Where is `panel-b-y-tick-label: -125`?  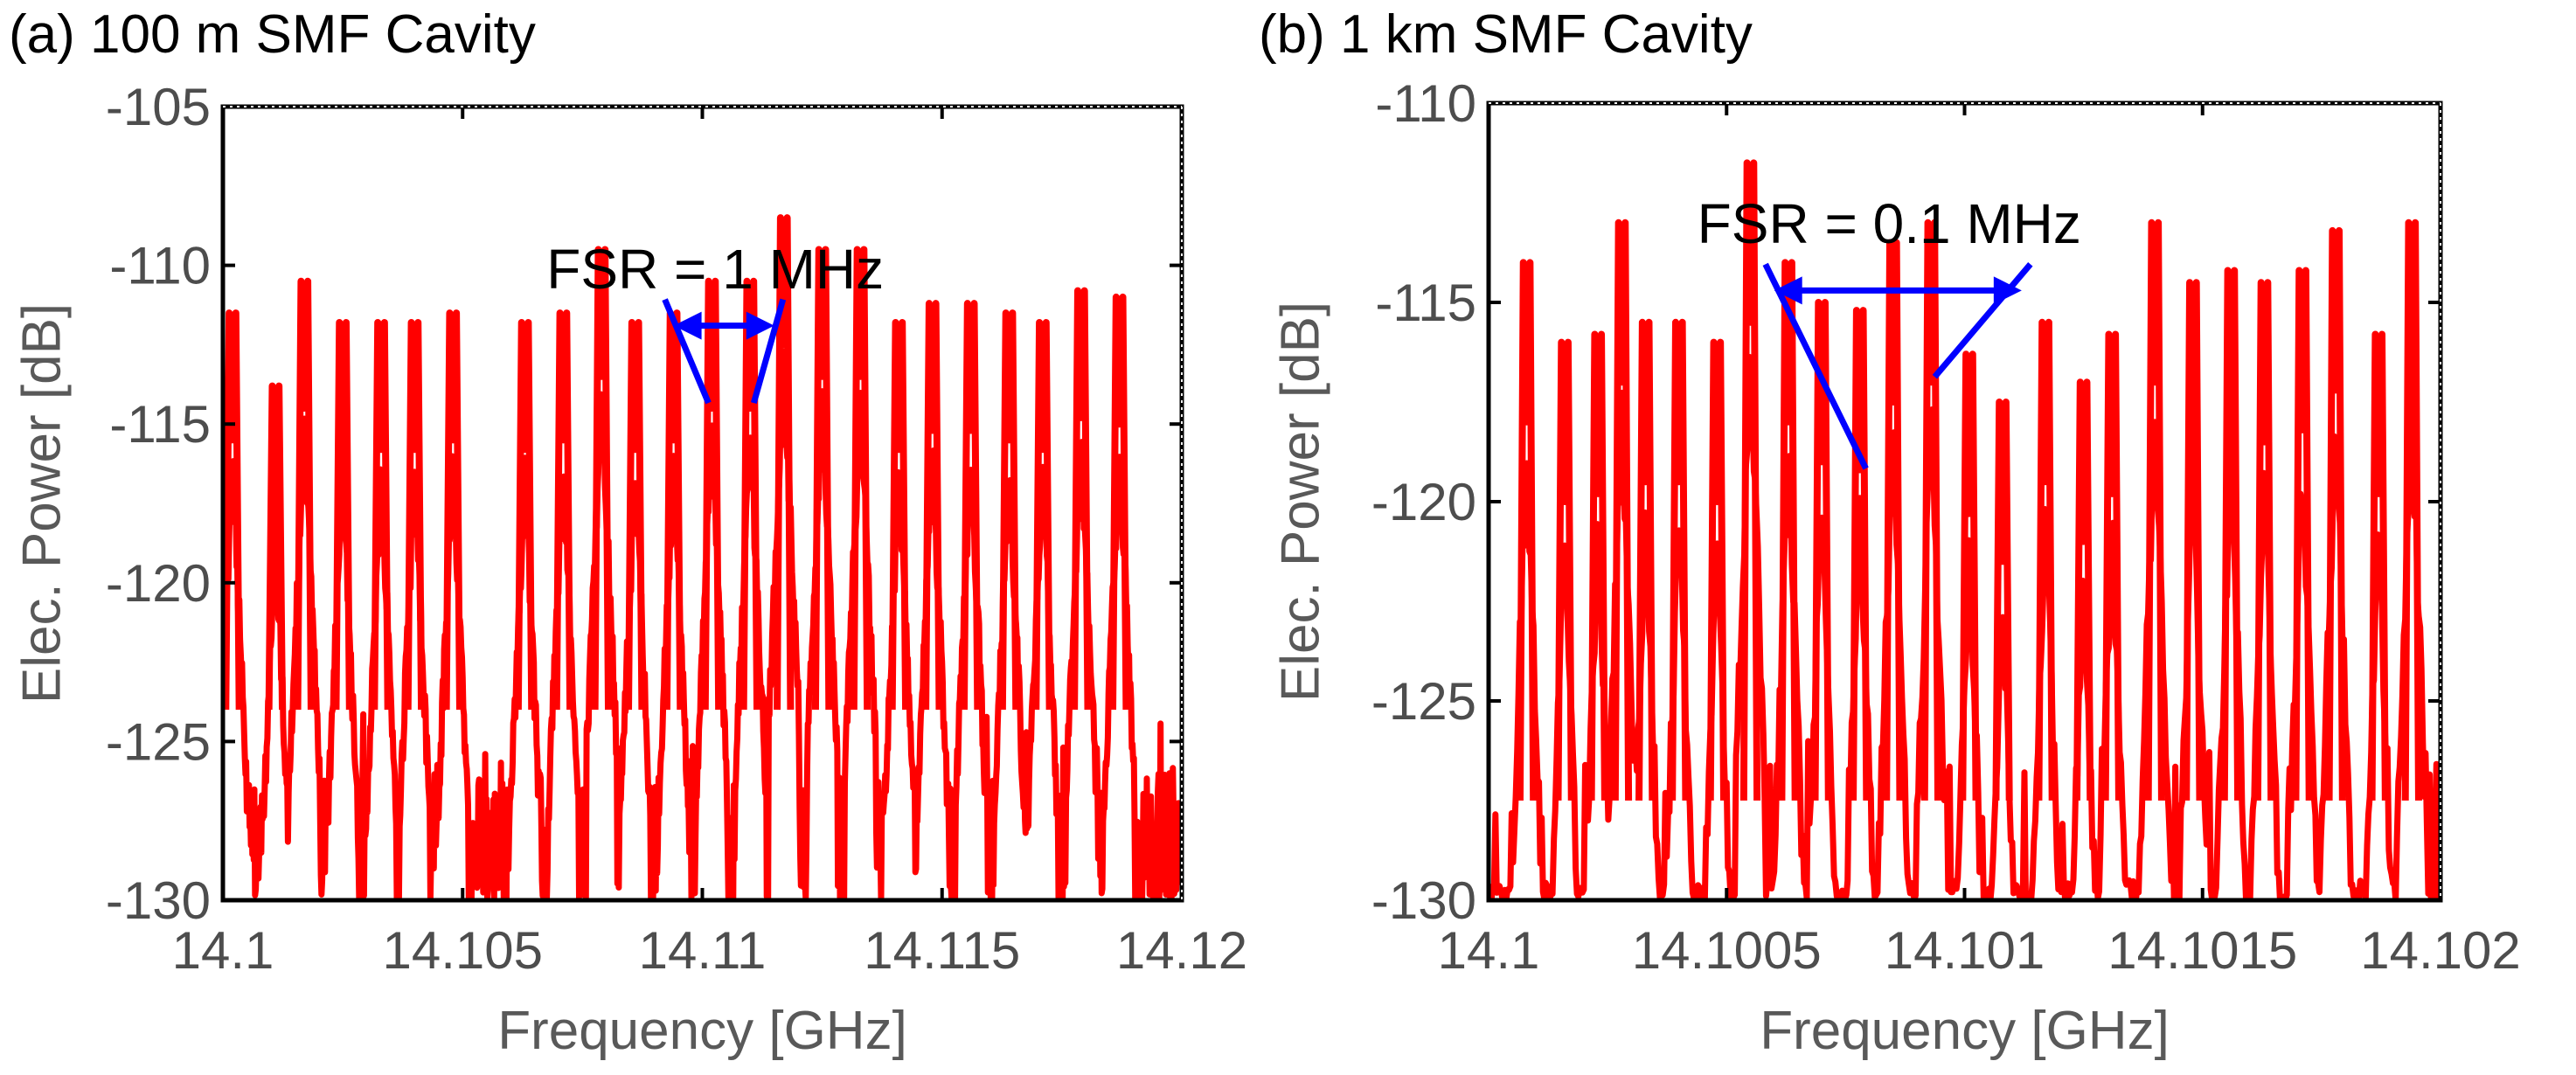
panel-b-y-tick-label: -125 is located at coordinates (1423, 701).